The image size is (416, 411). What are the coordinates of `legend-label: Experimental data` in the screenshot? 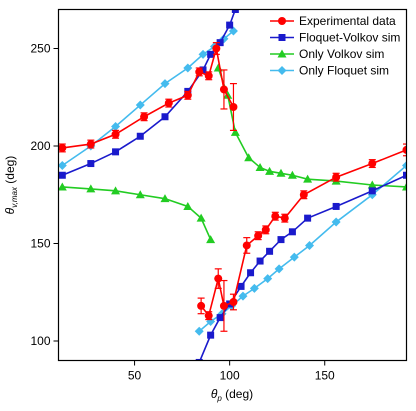 It's located at (347, 21).